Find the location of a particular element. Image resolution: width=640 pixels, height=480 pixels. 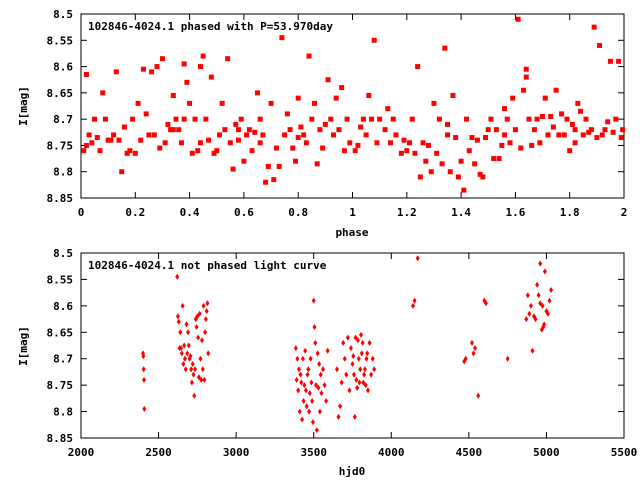

y-tick-label: 8.8 is located at coordinates (63, 412).